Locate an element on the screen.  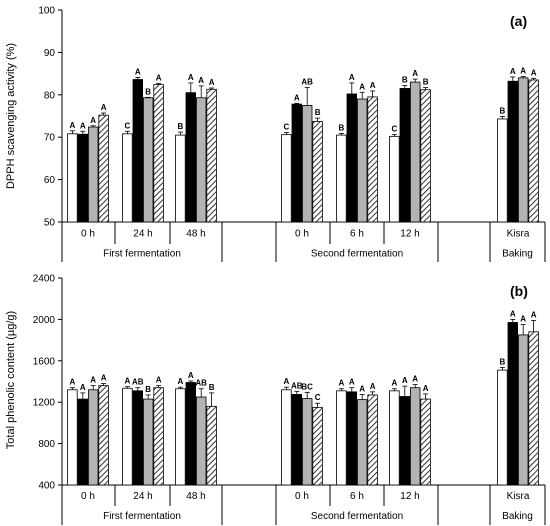
x-tick-label: 12 h is located at coordinates (409, 496).